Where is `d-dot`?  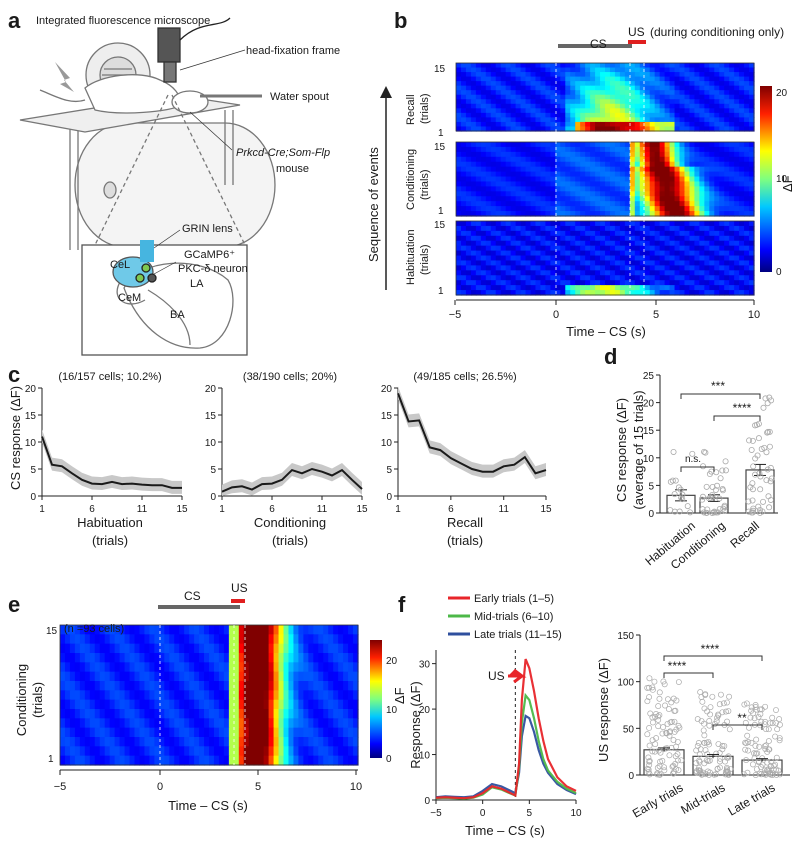 d-dot is located at coordinates (753, 466).